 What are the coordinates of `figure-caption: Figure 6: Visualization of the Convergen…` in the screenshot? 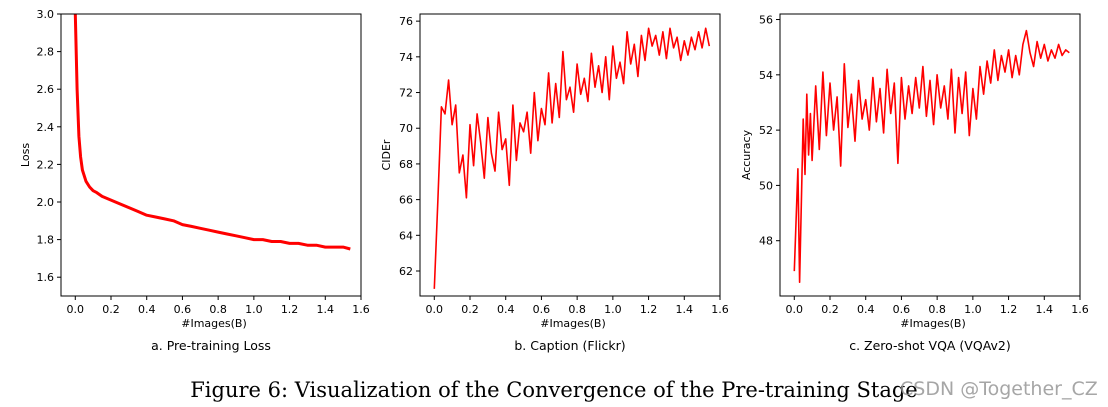 It's located at (554, 390).